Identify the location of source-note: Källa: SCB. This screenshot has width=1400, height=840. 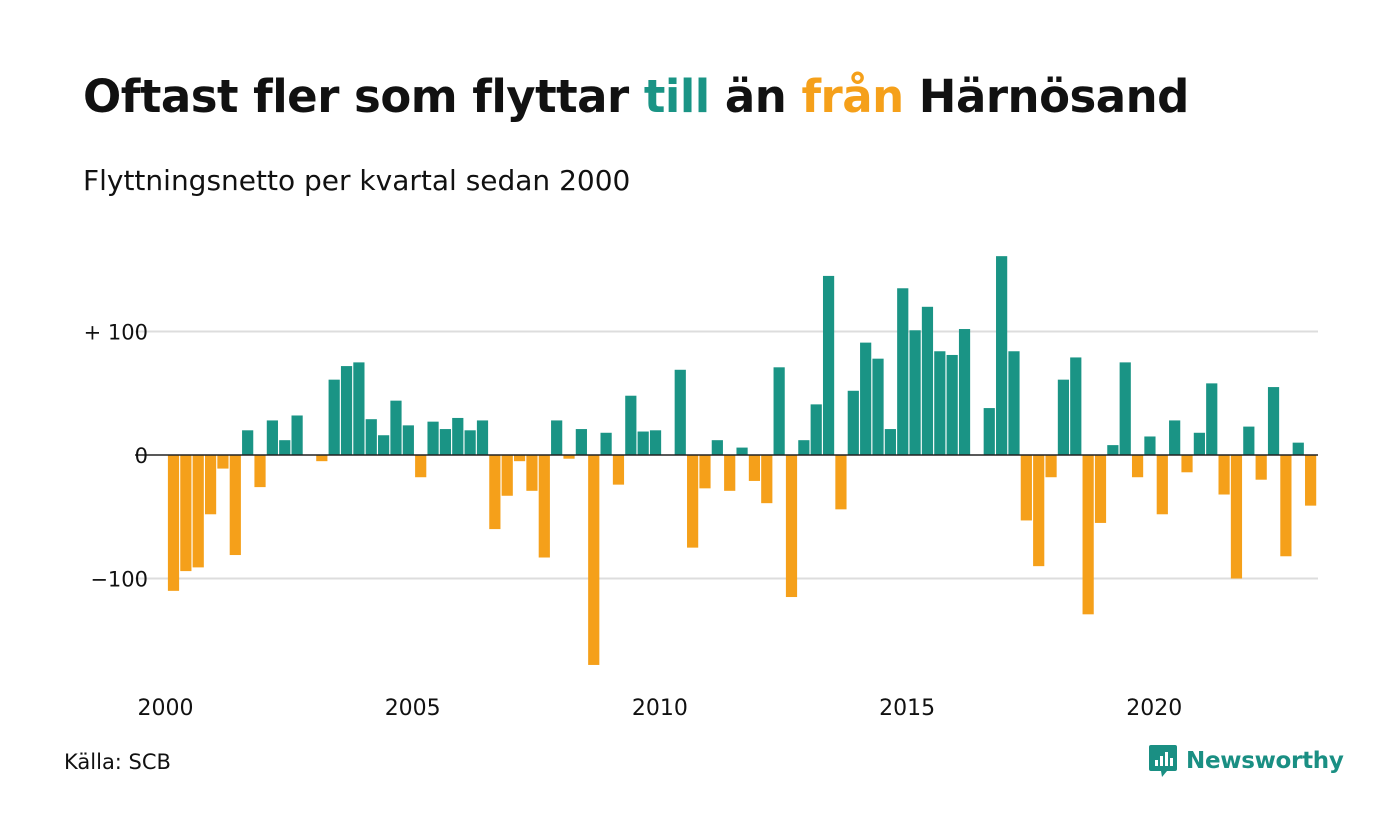
(117, 762).